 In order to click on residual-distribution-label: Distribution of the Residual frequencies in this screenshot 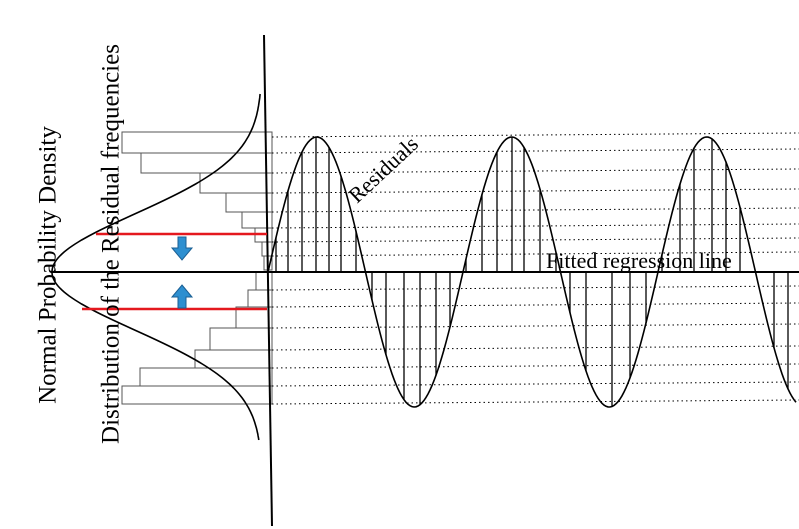, I will do `click(111, 244)`.